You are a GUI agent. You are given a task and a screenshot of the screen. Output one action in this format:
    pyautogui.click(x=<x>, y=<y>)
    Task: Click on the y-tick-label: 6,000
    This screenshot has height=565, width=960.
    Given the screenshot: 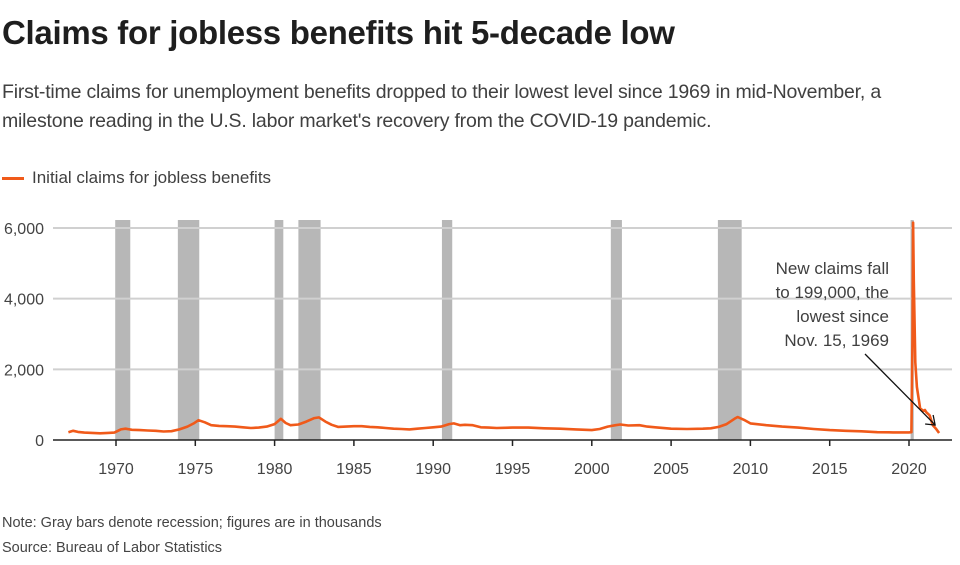 What is the action you would take?
    pyautogui.click(x=24, y=229)
    